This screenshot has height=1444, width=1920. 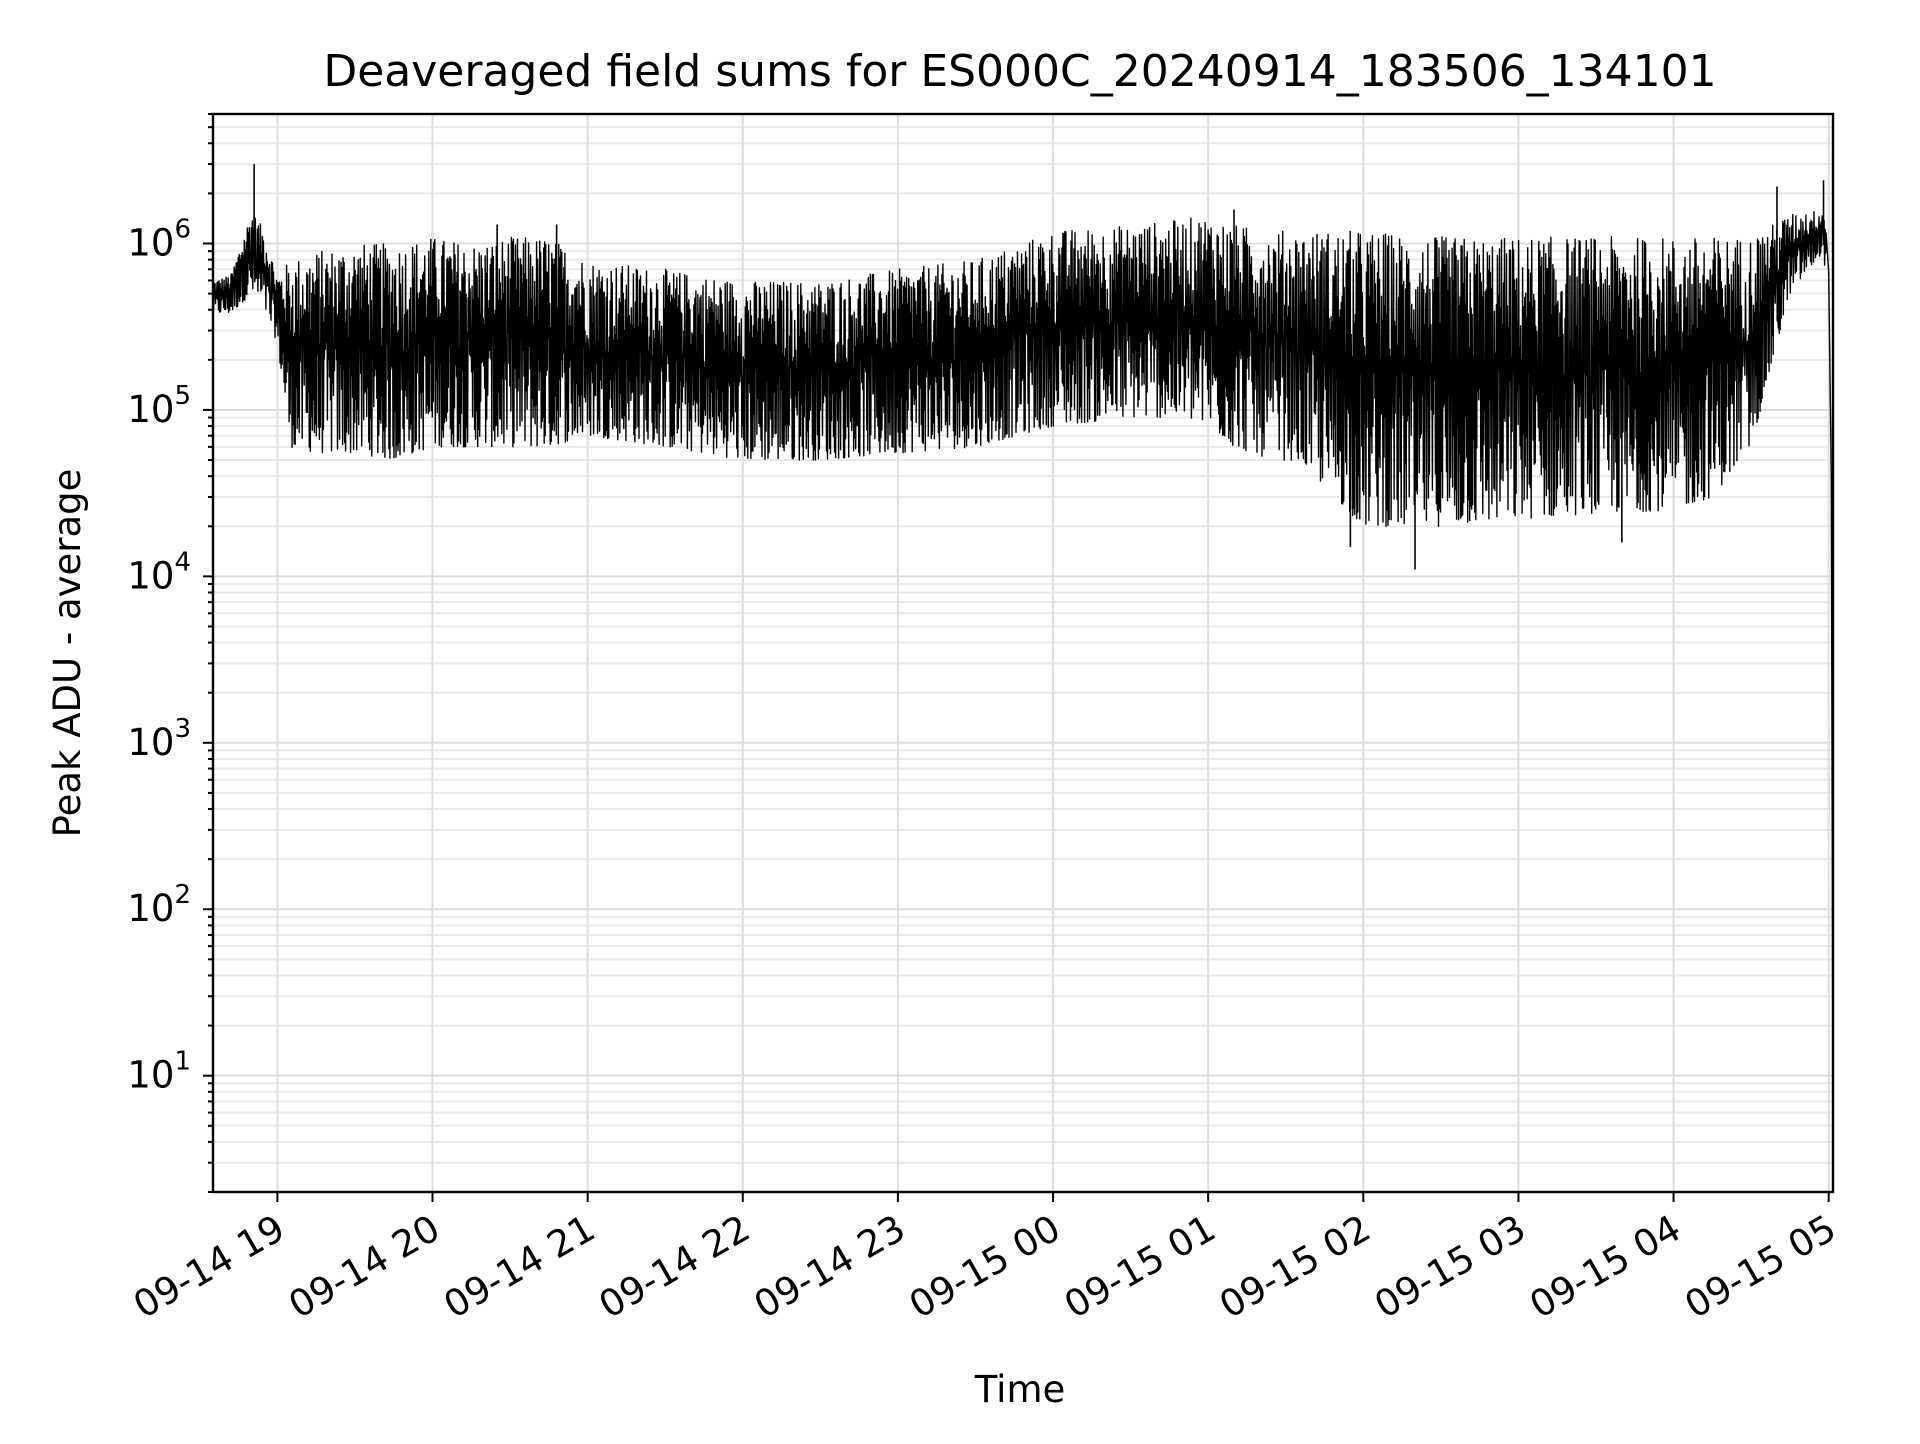 What do you see at coordinates (1020, 1389) in the screenshot?
I see `x-axis-label: Time` at bounding box center [1020, 1389].